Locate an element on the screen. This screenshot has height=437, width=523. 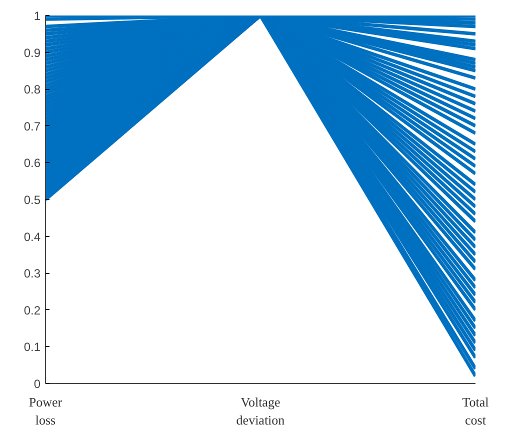
x-tick-label: Power loss is located at coordinates (45, 411).